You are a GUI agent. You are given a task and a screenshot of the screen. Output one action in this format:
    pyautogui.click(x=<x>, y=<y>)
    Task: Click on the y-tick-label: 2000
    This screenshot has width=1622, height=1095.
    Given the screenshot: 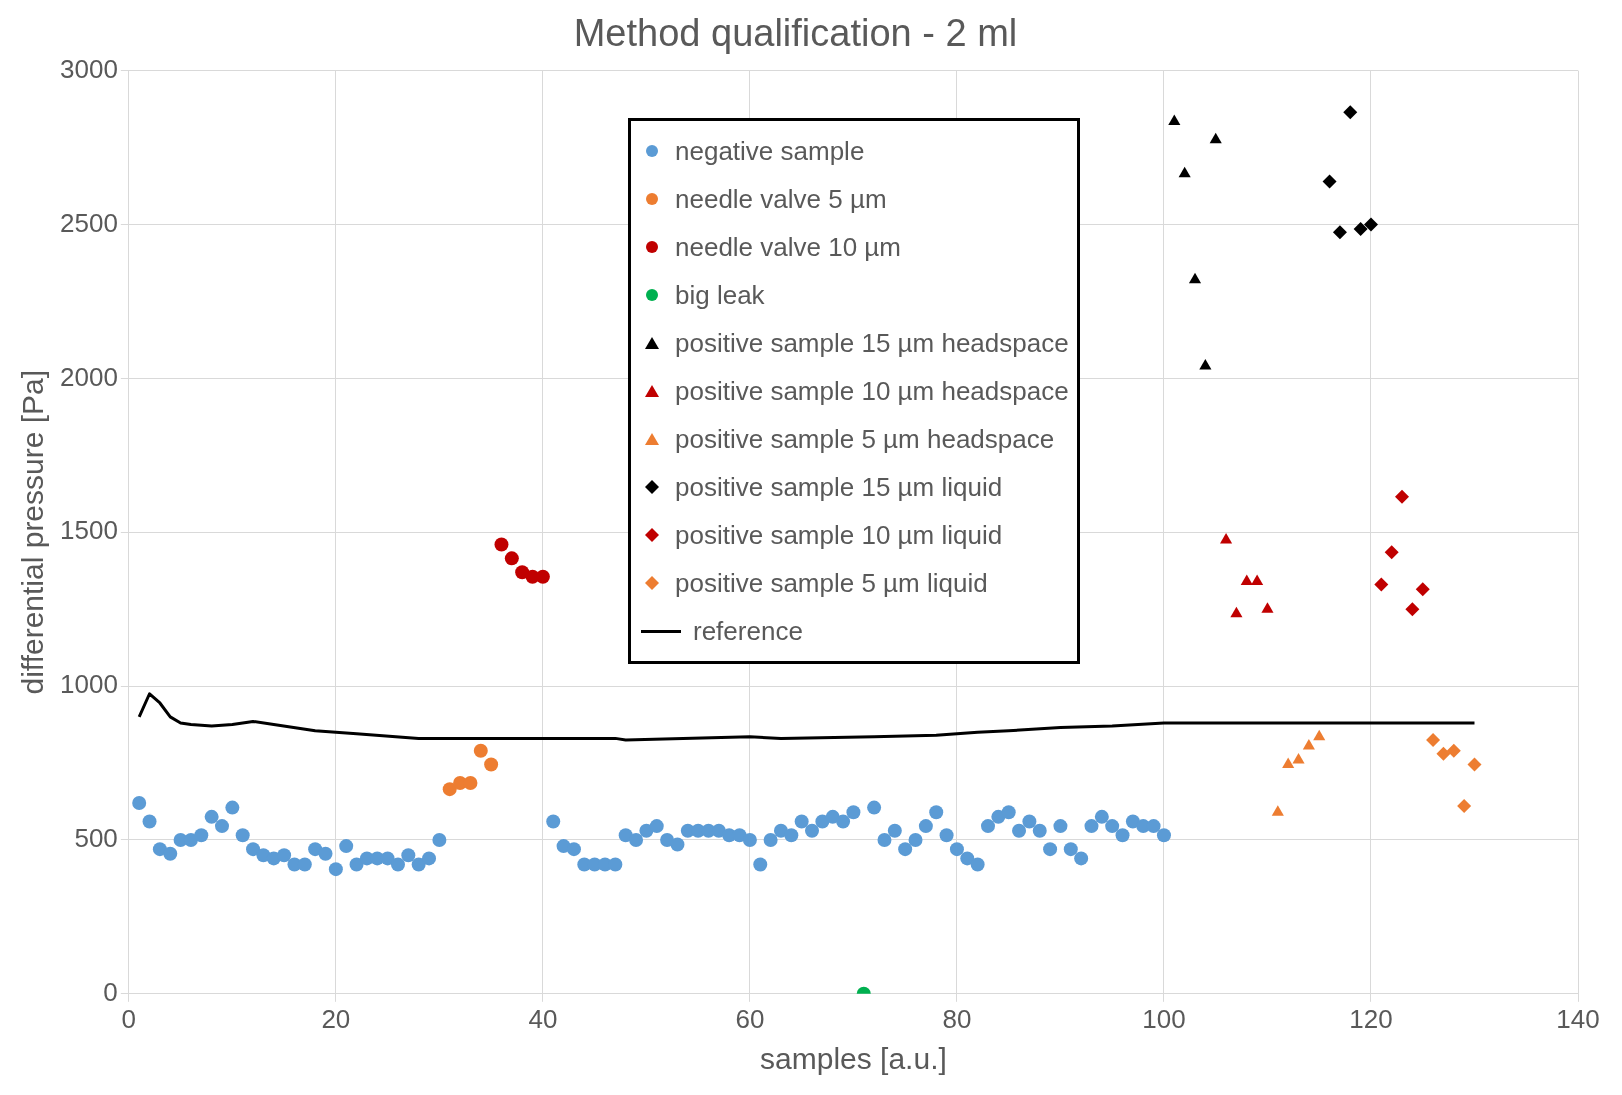 What is the action you would take?
    pyautogui.click(x=89, y=376)
    